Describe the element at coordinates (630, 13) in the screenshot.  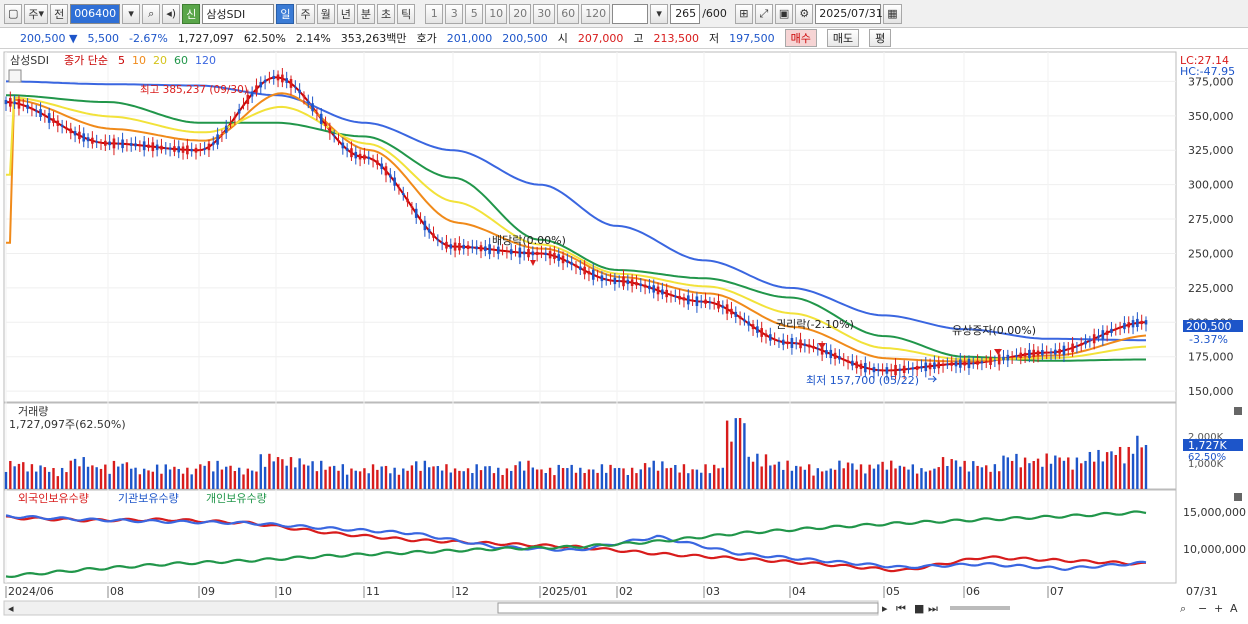
I see `interval-custom-input` at that location.